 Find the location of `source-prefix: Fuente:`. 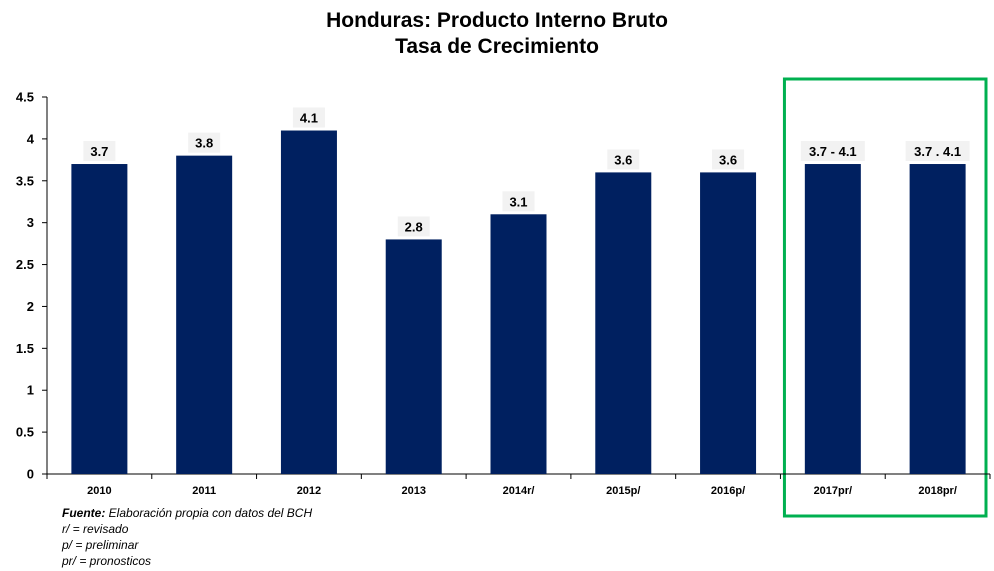

source-prefix: Fuente: is located at coordinates (83, 513).